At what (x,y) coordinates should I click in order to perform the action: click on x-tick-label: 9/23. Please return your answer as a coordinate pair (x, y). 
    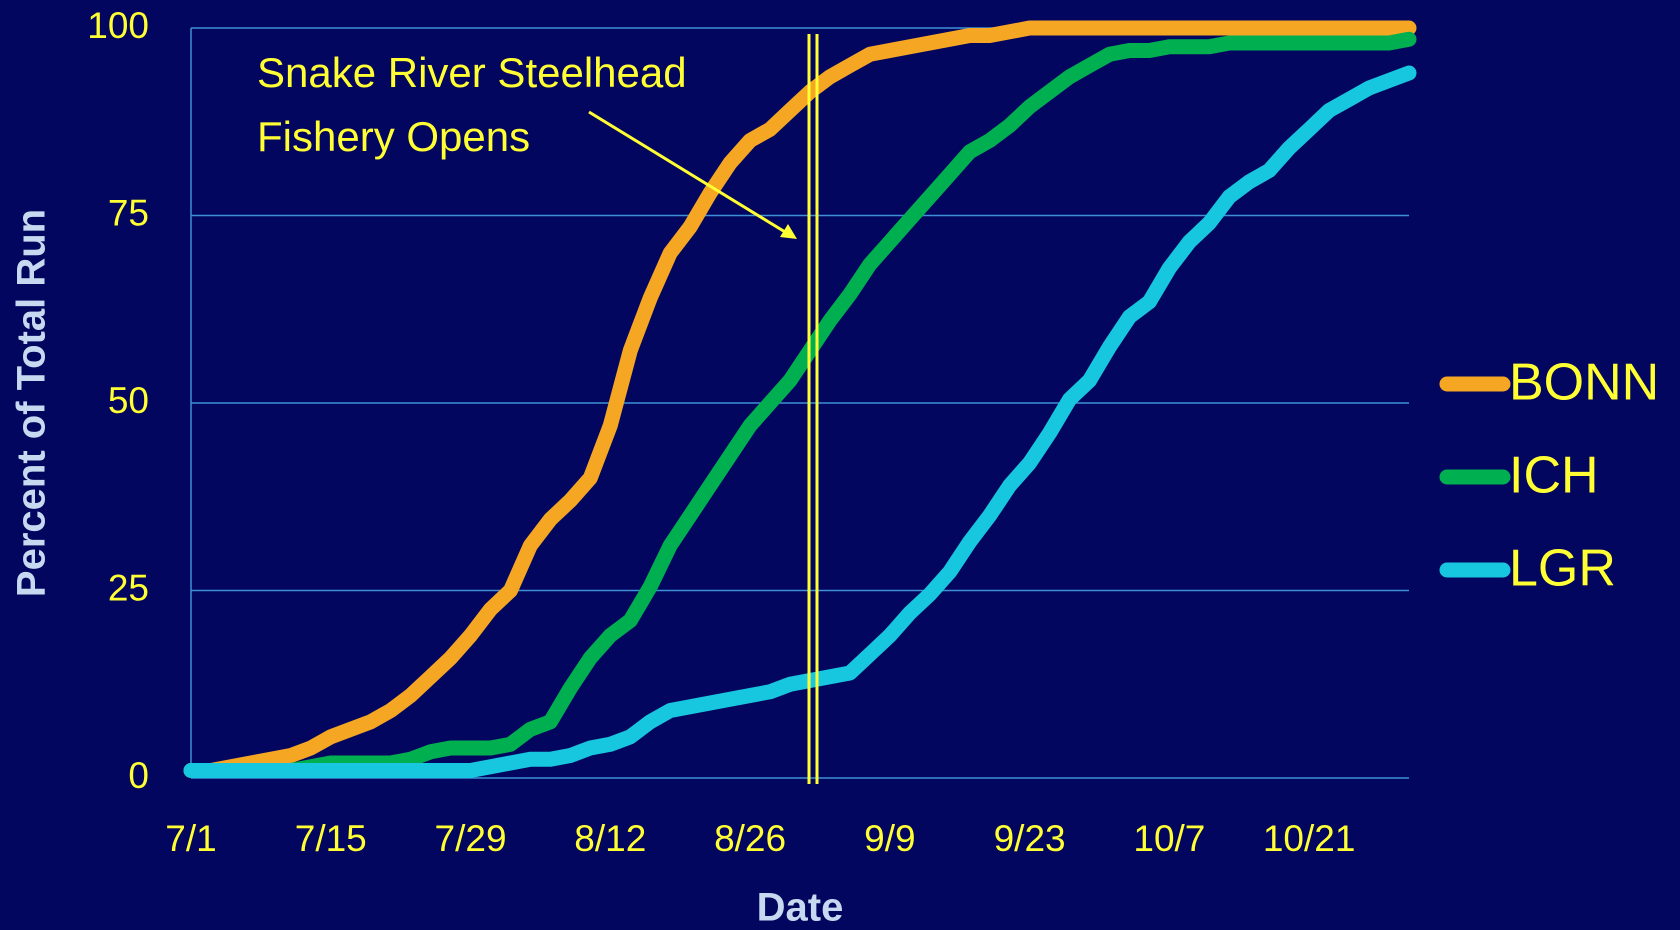
    Looking at the image, I should click on (1030, 838).